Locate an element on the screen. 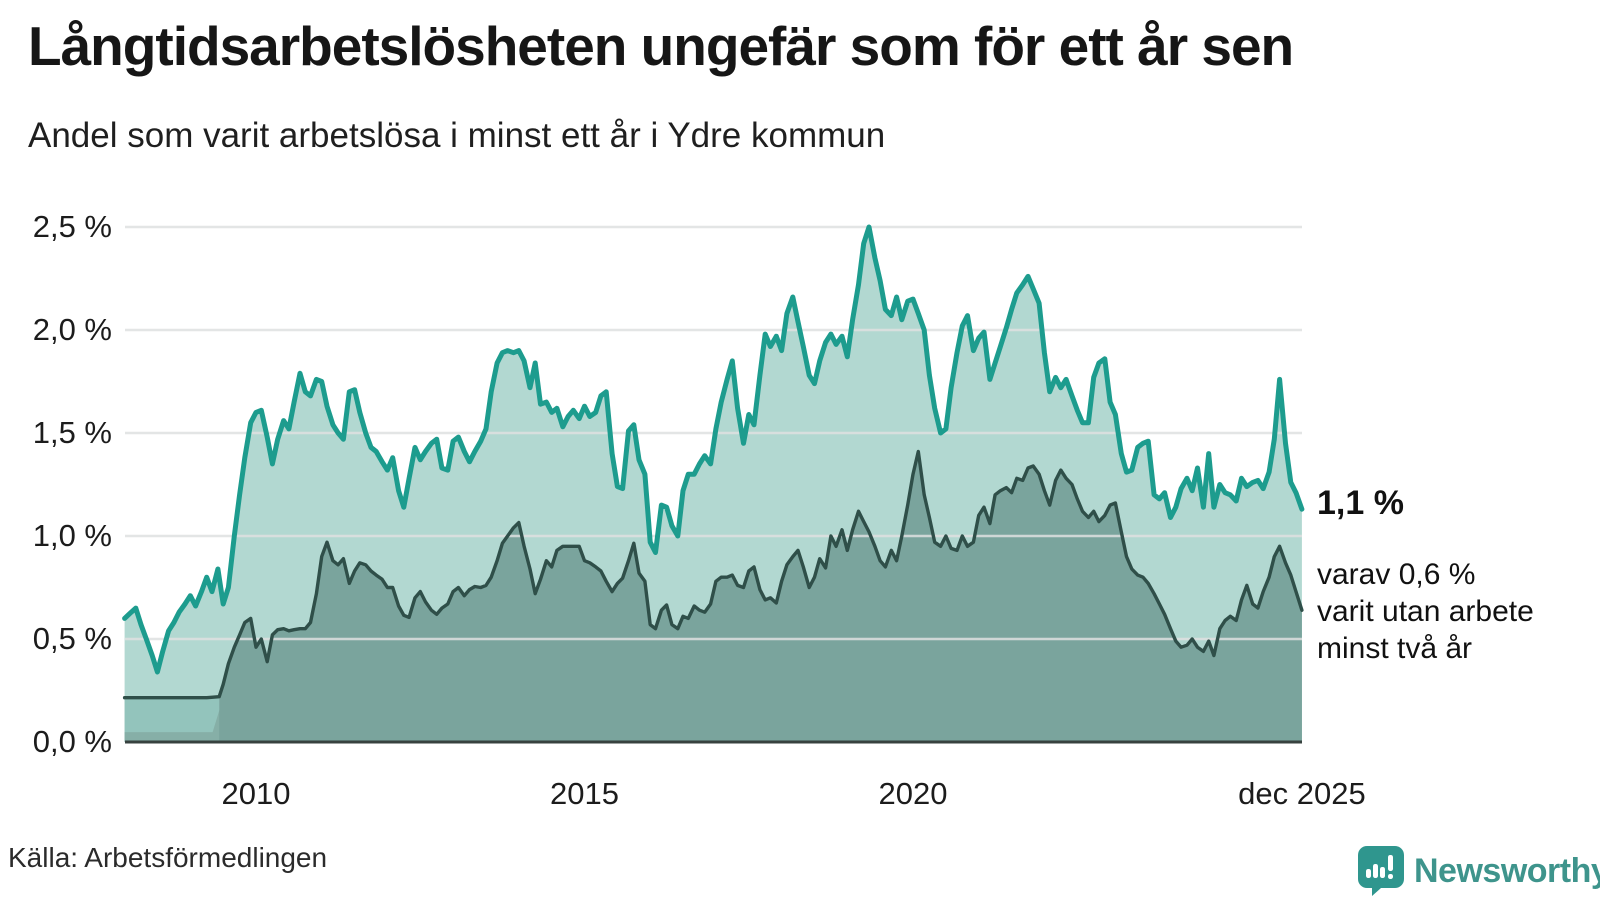 This screenshot has height=900, width=1600. y-tick-label: 0,5 % is located at coordinates (72, 638).